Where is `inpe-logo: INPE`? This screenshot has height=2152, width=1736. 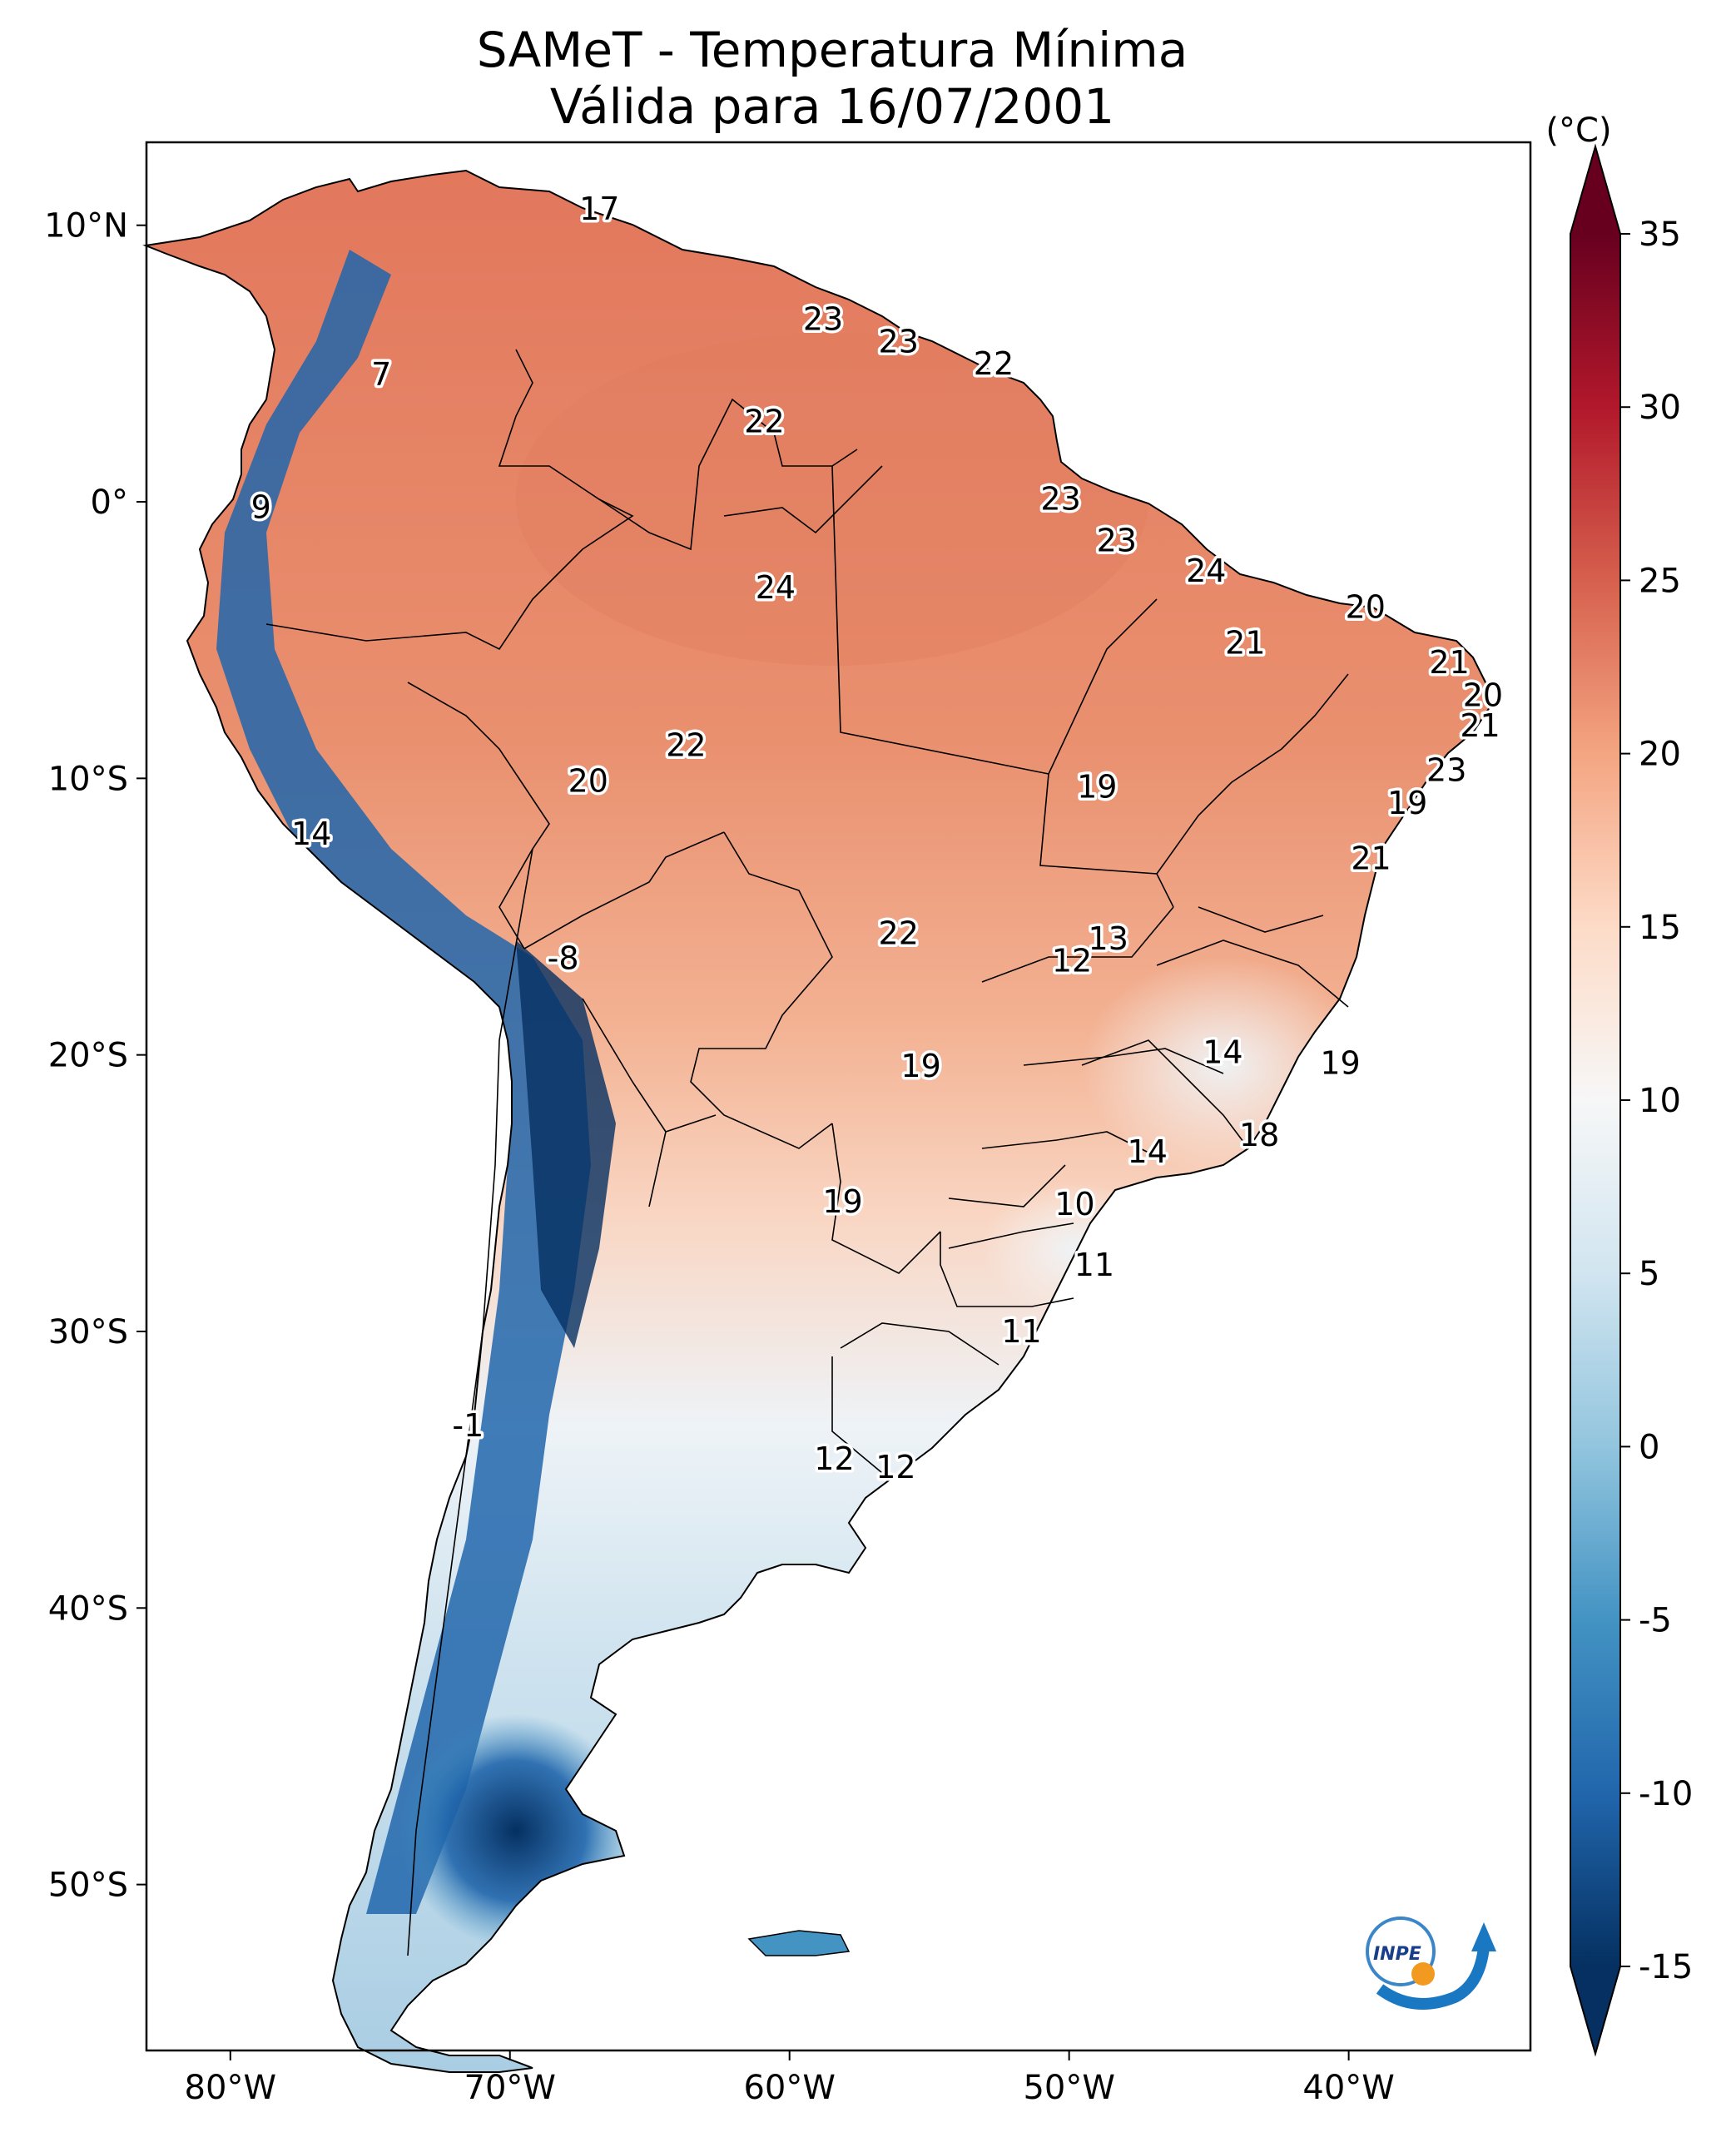
inpe-logo: INPE is located at coordinates (1431, 1963).